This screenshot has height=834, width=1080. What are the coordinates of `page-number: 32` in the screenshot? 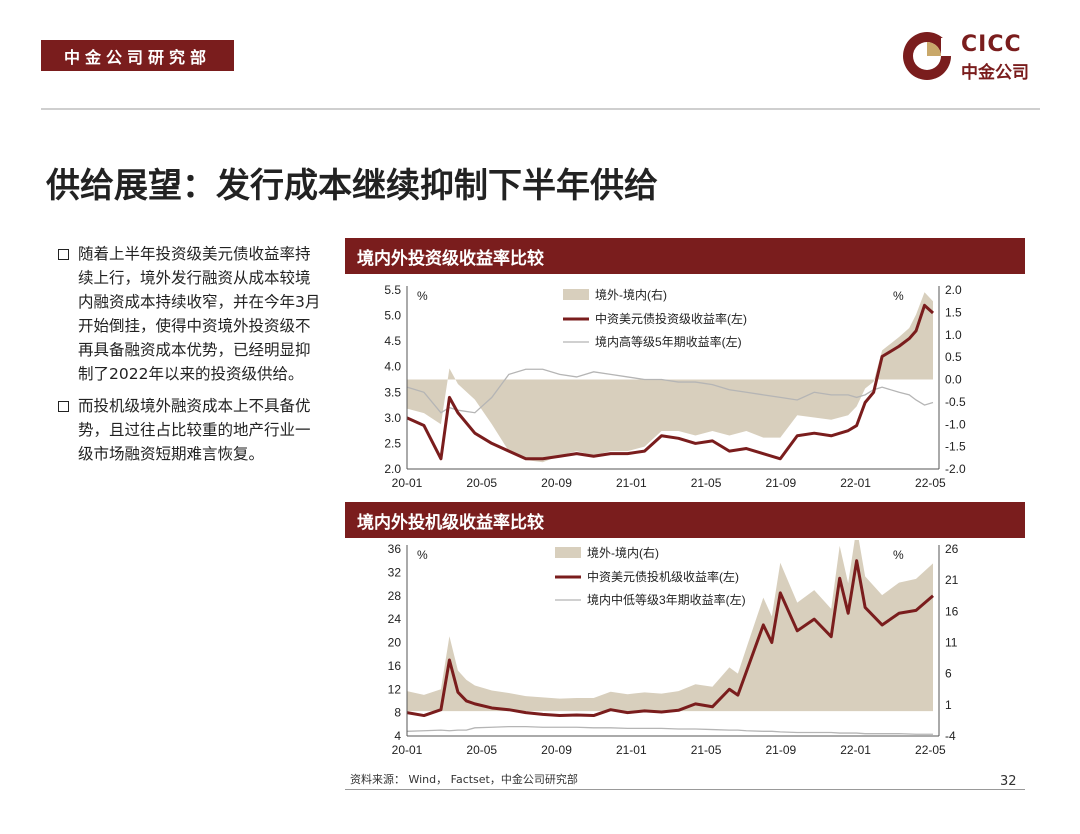 It's located at (1008, 781).